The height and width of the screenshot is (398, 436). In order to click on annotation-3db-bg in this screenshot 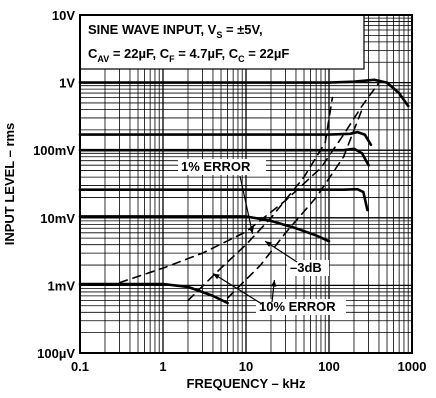, I will do `click(308, 268)`.